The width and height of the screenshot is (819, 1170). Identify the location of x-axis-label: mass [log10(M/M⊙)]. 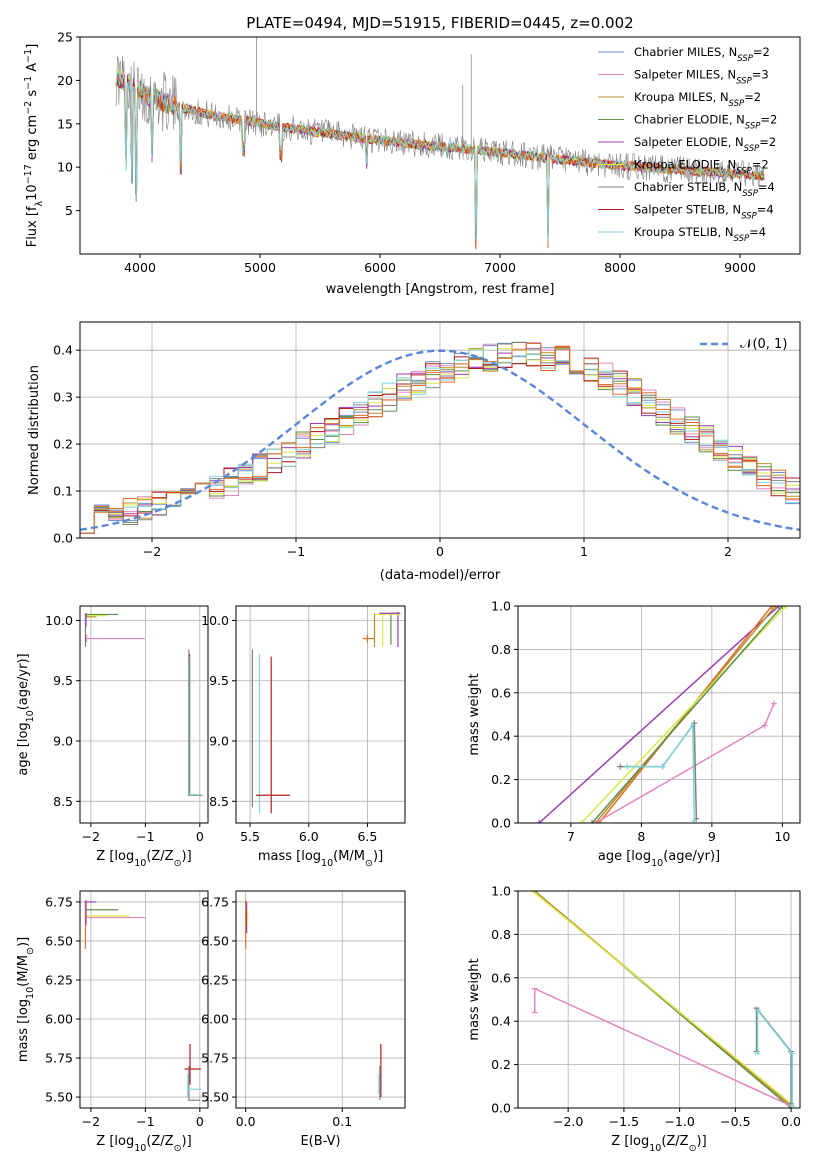
(320, 859).